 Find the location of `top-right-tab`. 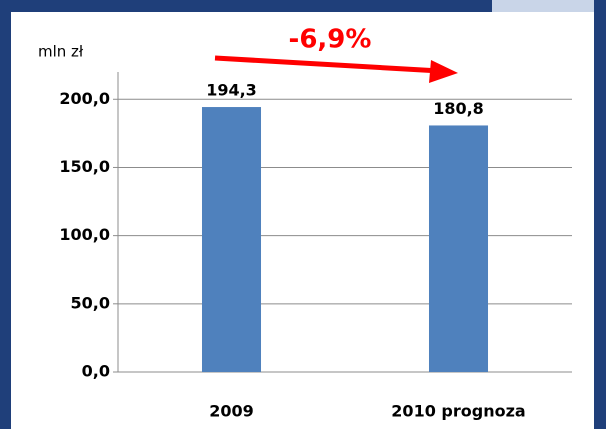

top-right-tab is located at coordinates (549, 6).